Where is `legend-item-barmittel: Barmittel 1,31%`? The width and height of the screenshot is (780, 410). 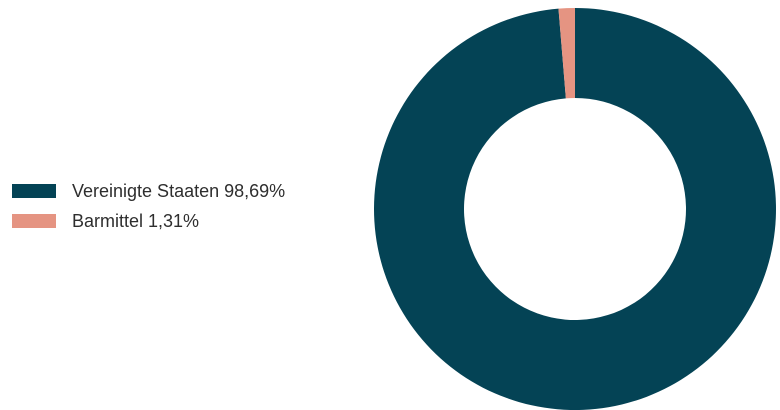 legend-item-barmittel: Barmittel 1,31% is located at coordinates (148, 221).